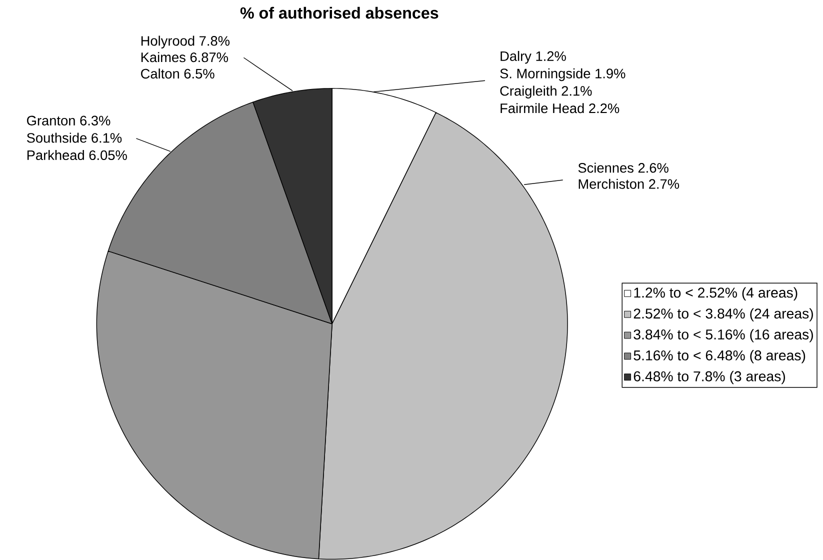 This screenshot has width=823, height=560. What do you see at coordinates (546, 92) in the screenshot?
I see `text: Craigleith 2.1%` at bounding box center [546, 92].